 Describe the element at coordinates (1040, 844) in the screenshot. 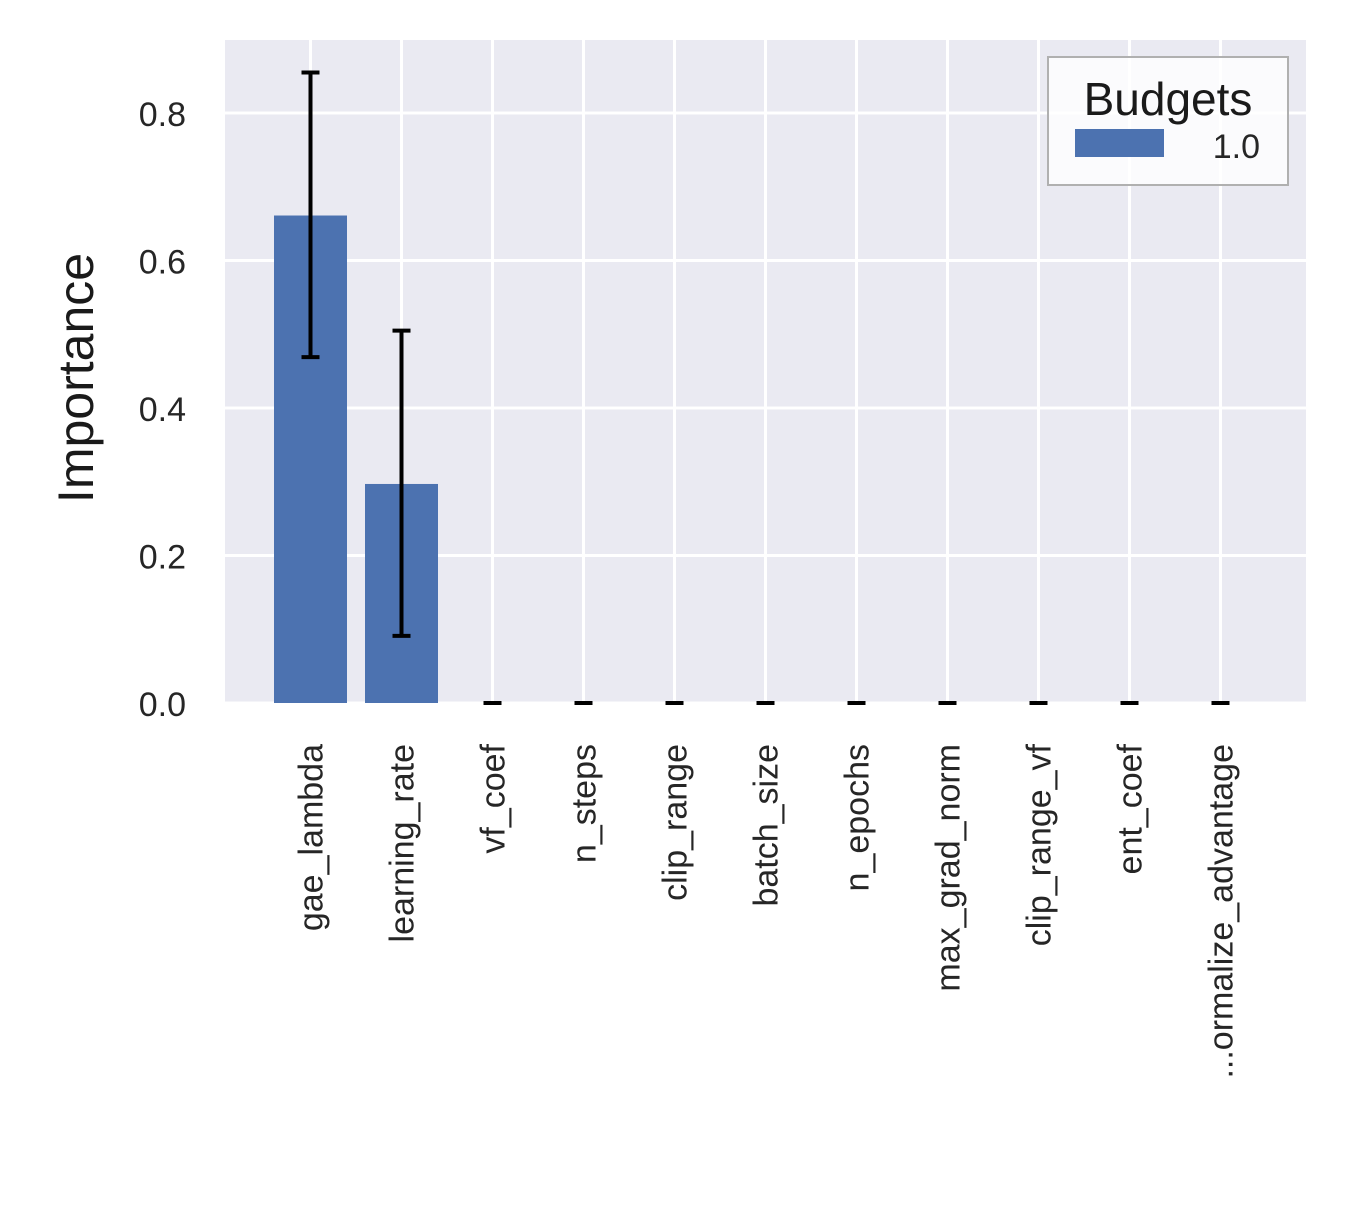

I see `x-tick-label: clip_range_vf` at that location.